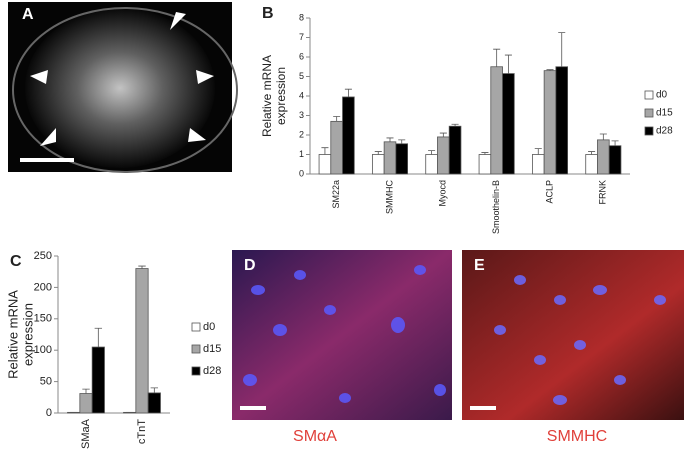  What do you see at coordinates (43, 287) in the screenshot?
I see `y-tick-label: 200` at bounding box center [43, 287].